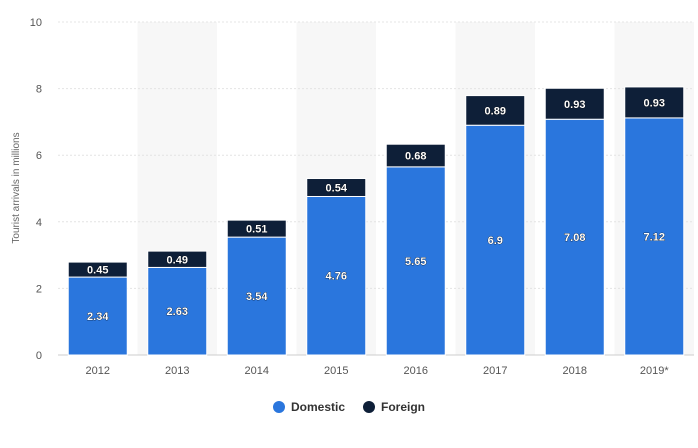  I want to click on x-axis-ticks: 2012 2013 2014 2015 2016 2017 2018 2019*, so click(378, 371).